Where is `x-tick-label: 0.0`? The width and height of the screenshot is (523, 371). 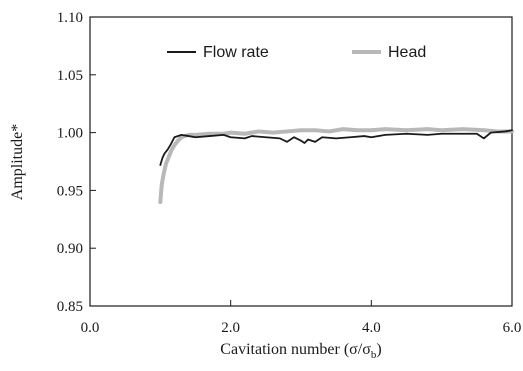 x-tick-label: 0.0 is located at coordinates (90, 328).